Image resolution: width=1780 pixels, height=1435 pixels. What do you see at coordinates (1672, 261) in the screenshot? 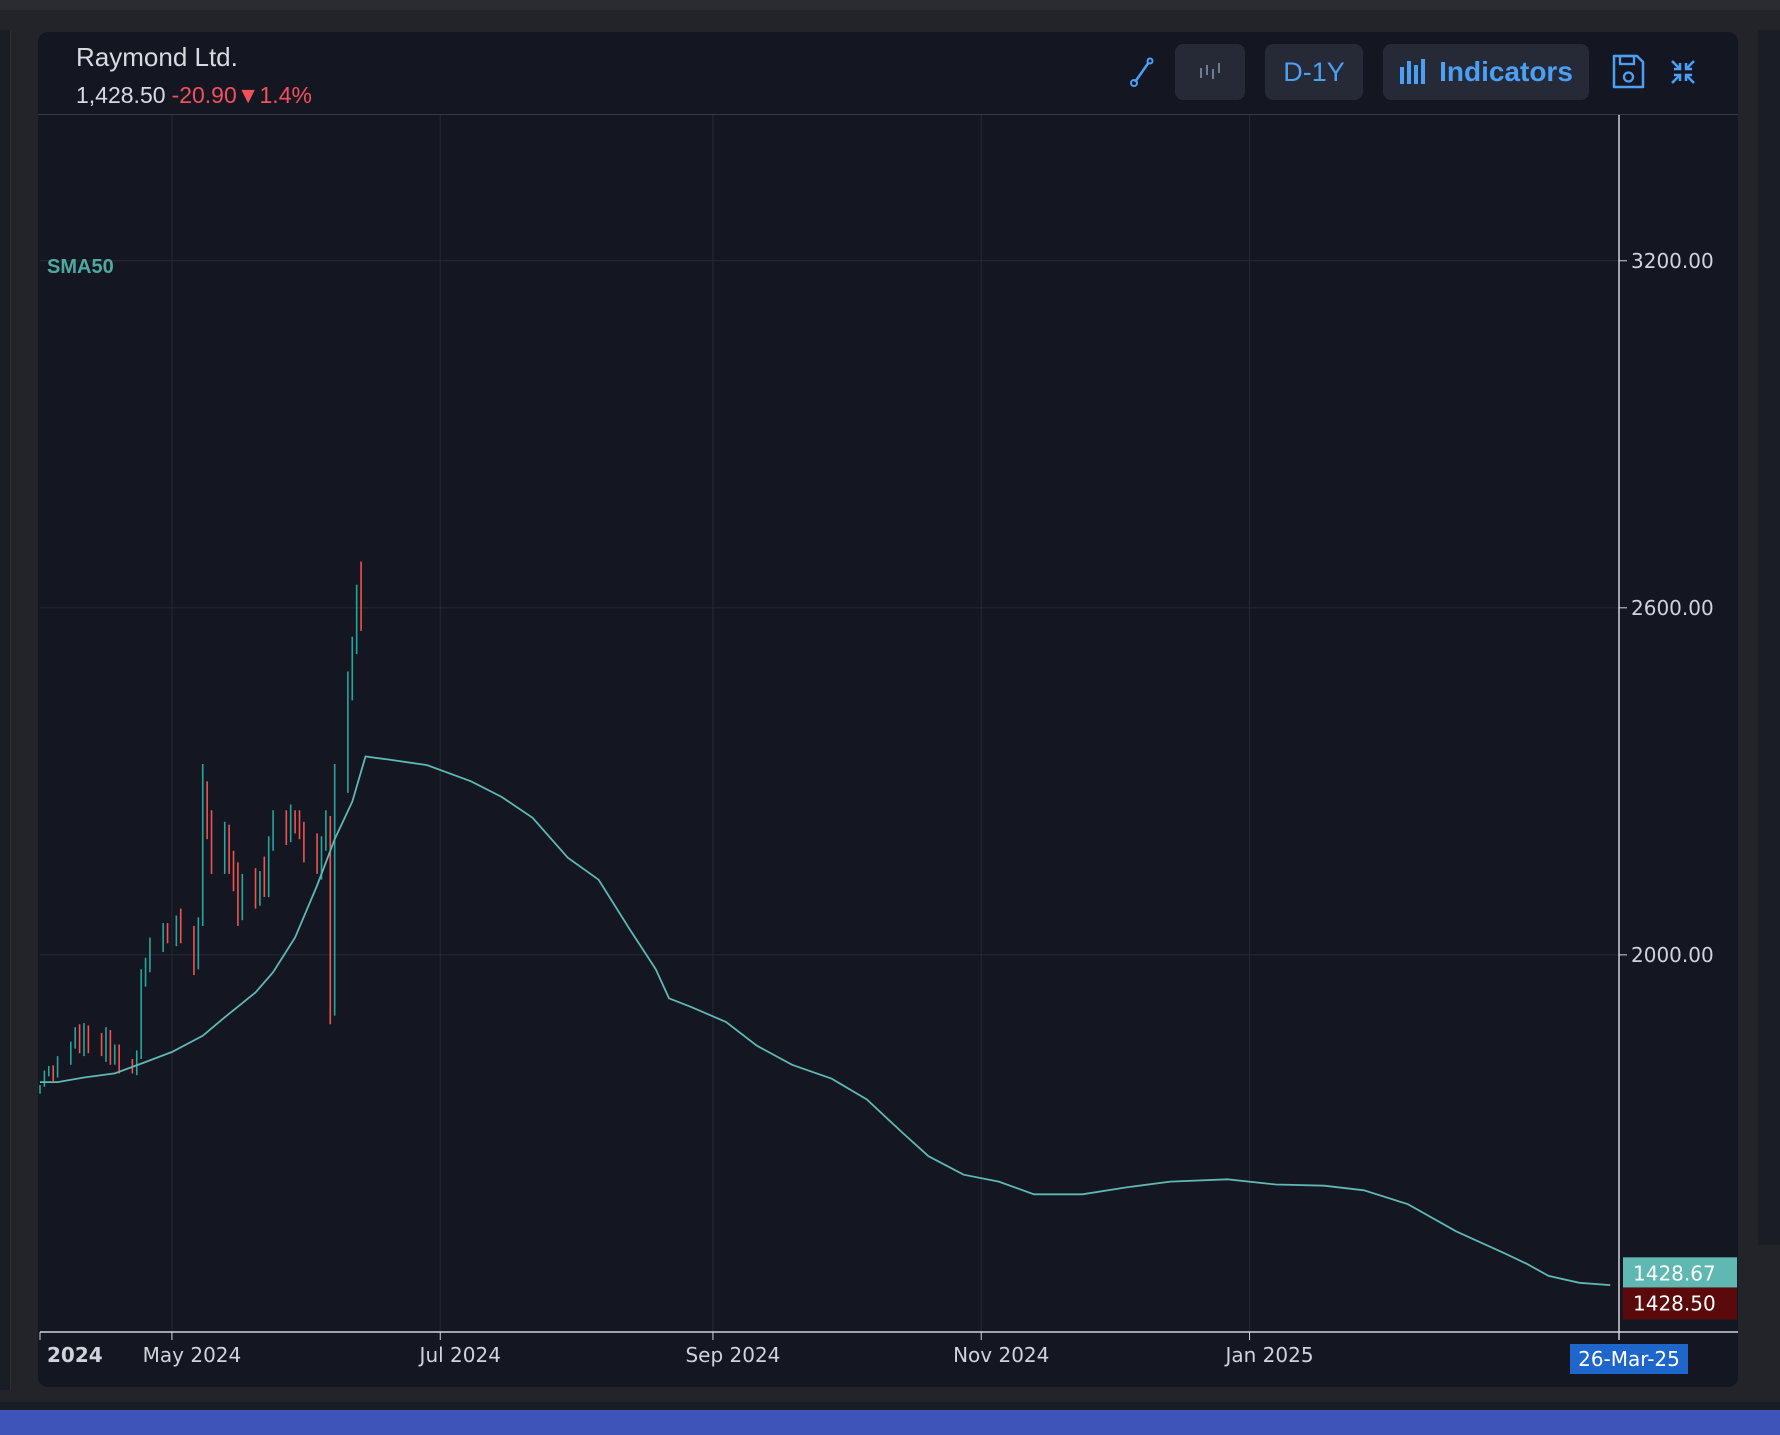
I see `y-tick-label: 3200.00` at bounding box center [1672, 261].